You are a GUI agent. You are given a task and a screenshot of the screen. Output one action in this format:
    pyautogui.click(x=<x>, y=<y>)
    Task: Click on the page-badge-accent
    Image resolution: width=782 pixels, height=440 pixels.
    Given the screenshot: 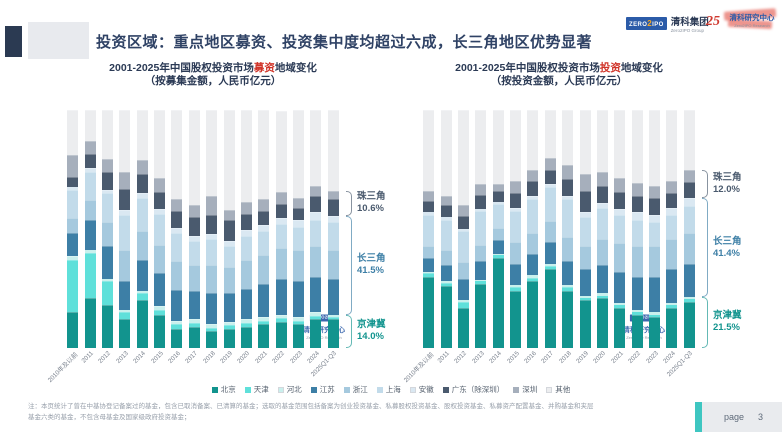 What is the action you would take?
    pyautogui.click(x=698, y=417)
    